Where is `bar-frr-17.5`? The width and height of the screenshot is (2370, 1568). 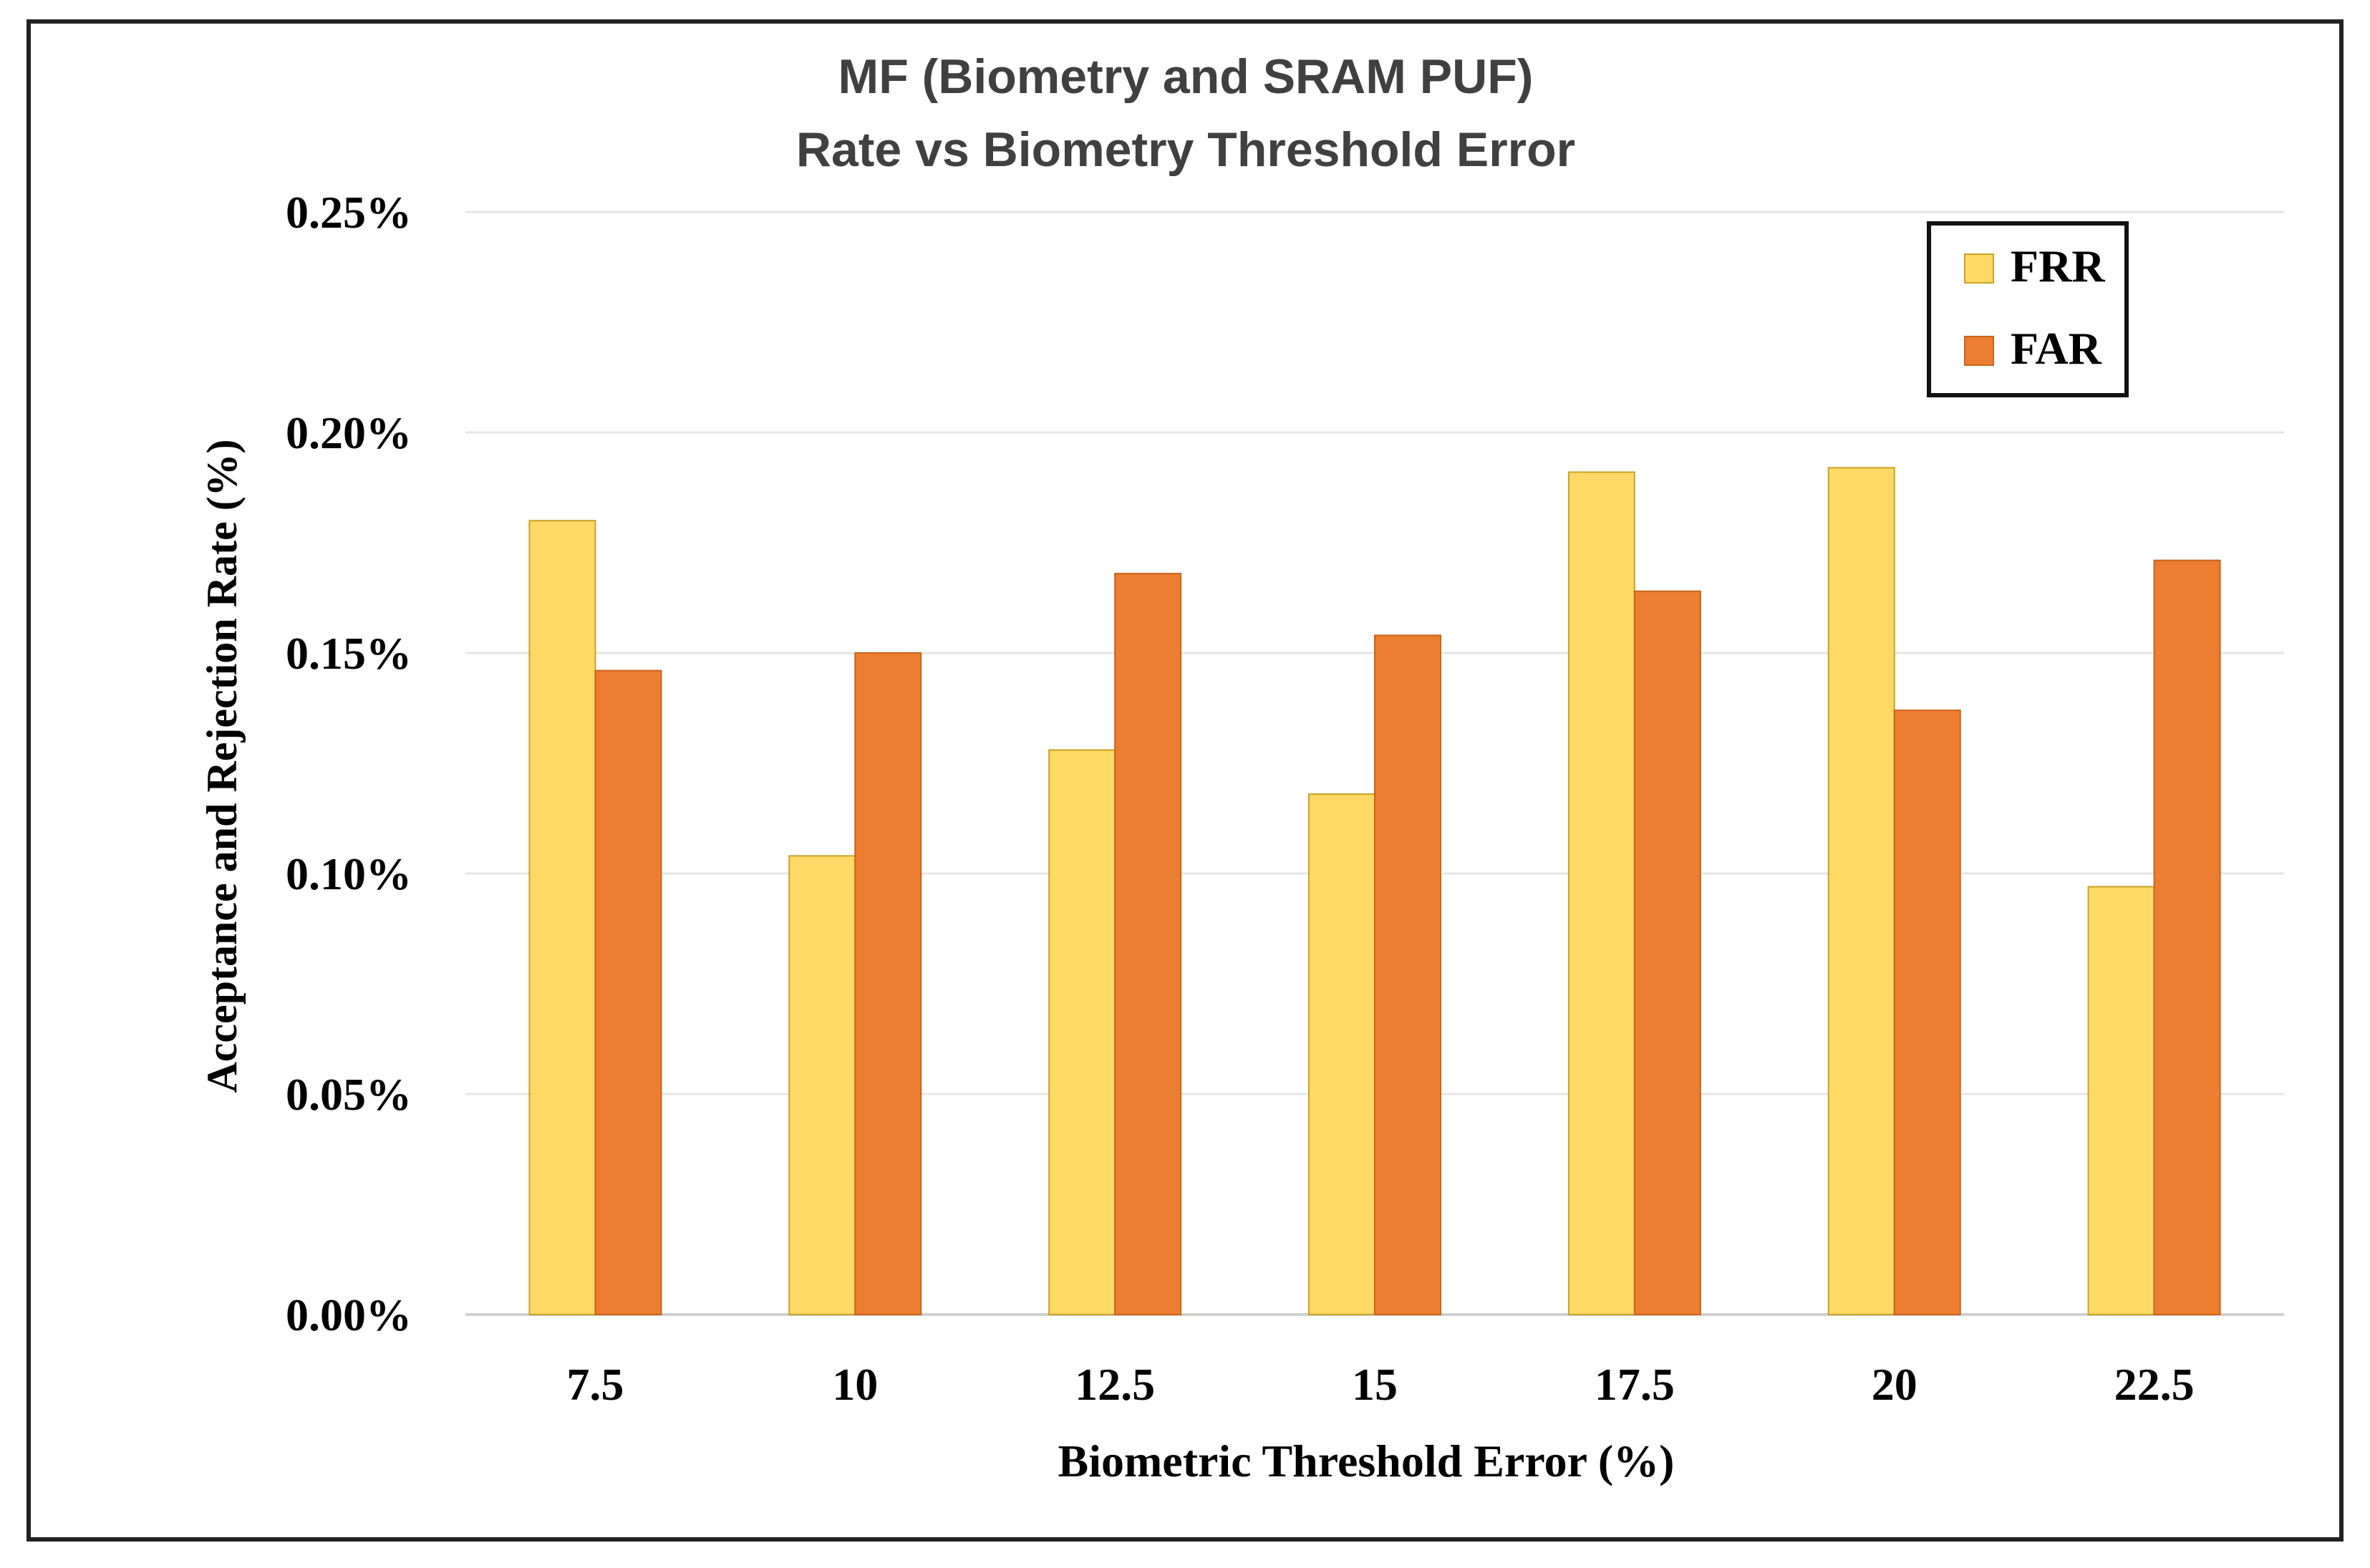
bar-frr-17.5 is located at coordinates (1601, 893).